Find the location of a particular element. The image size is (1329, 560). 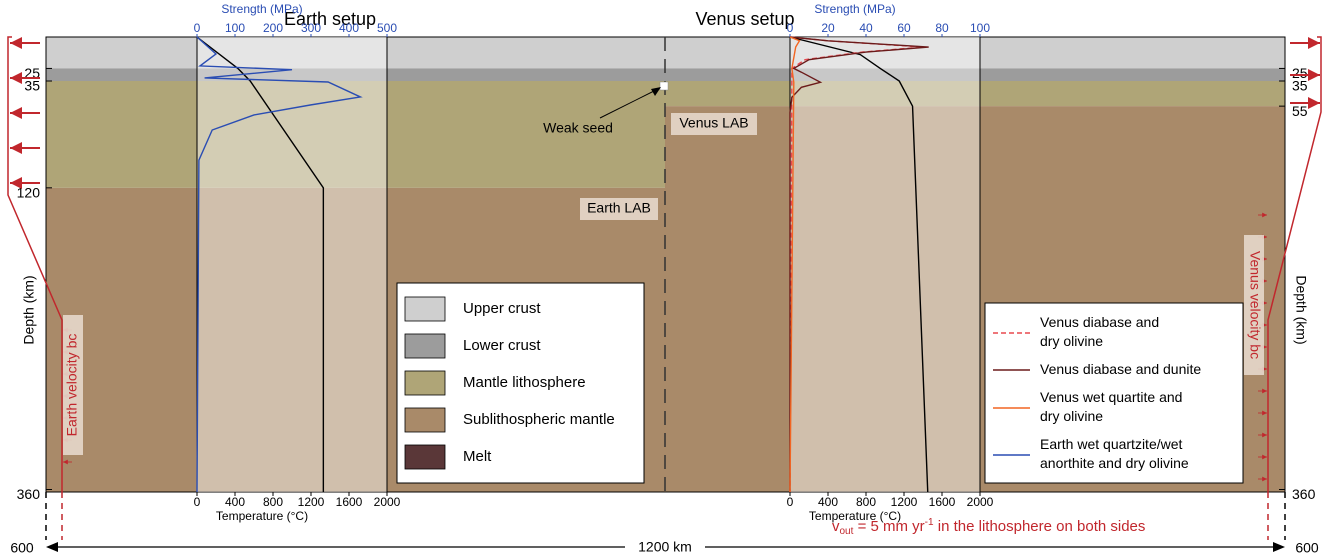

weak-seed is located at coordinates (664, 86).